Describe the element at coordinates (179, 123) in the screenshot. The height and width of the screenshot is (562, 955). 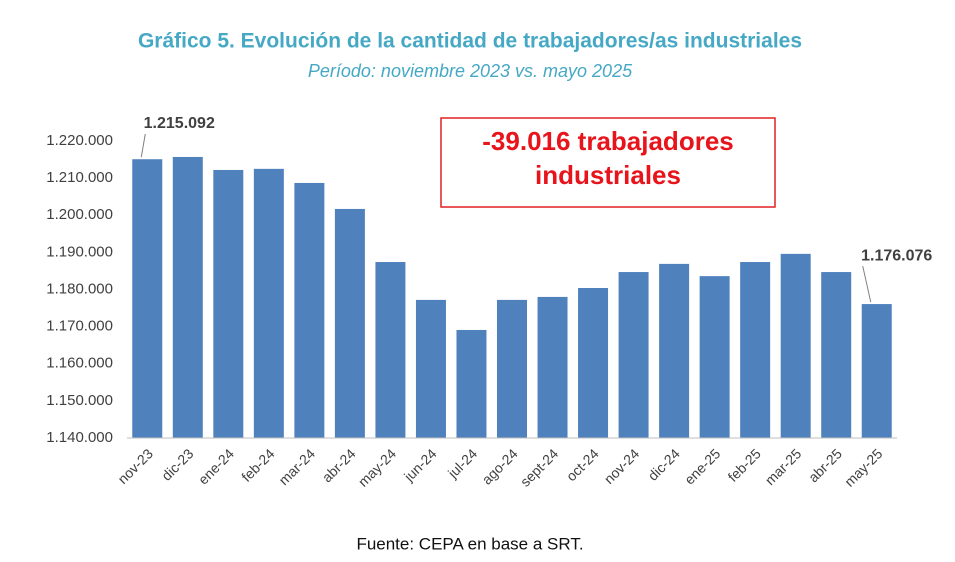
I see `data-label: 1.215.092` at that location.